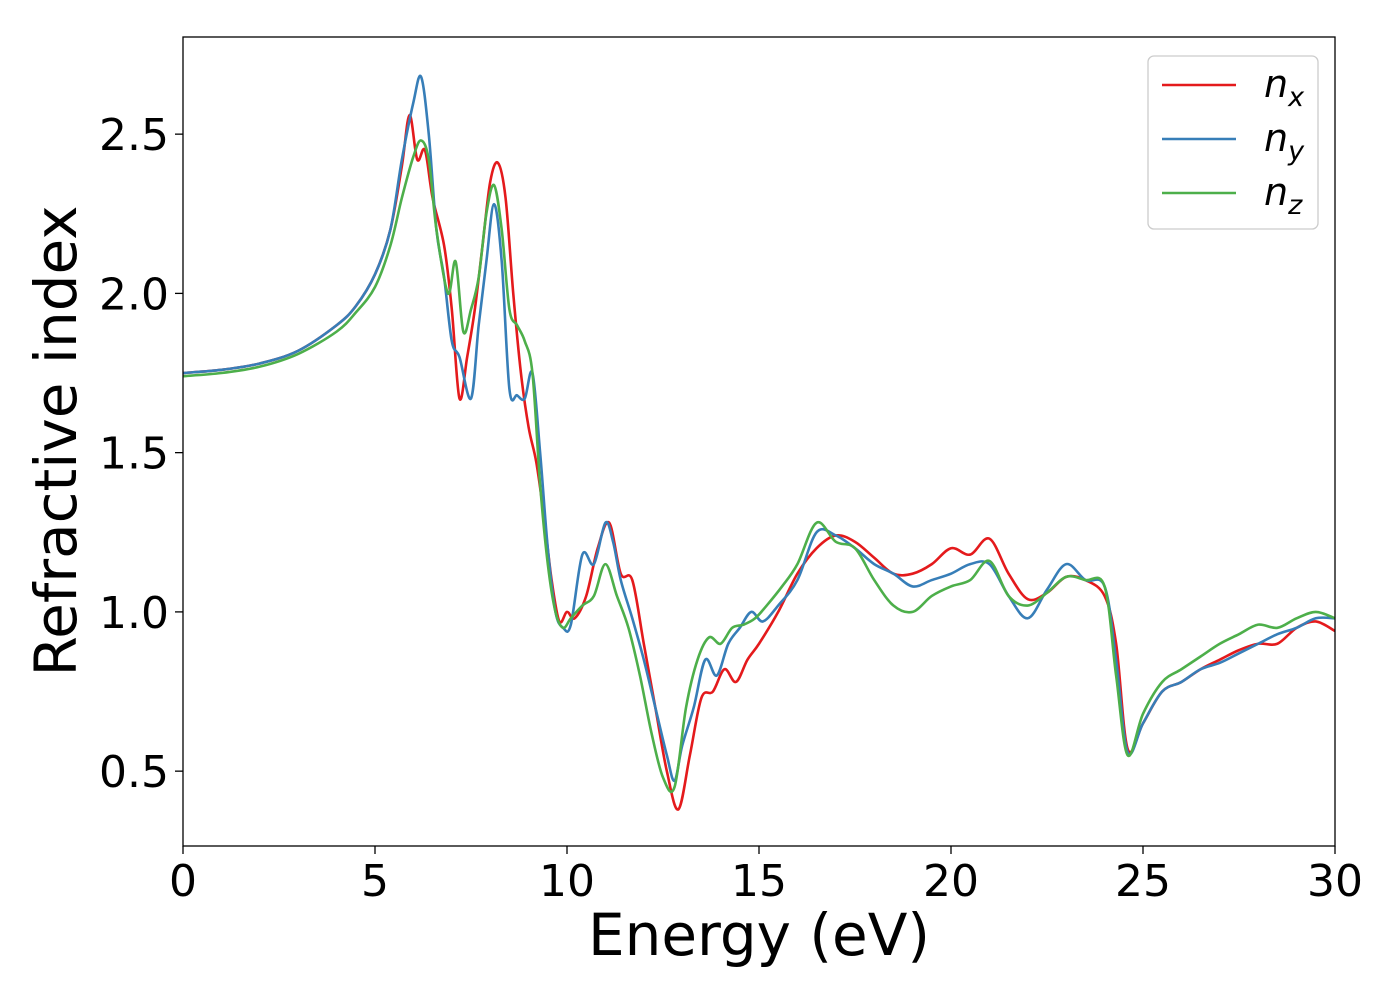 This screenshot has height=1000, width=1400. What do you see at coordinates (759, 935) in the screenshot?
I see `x-axis-label: Energy (eV)` at bounding box center [759, 935].